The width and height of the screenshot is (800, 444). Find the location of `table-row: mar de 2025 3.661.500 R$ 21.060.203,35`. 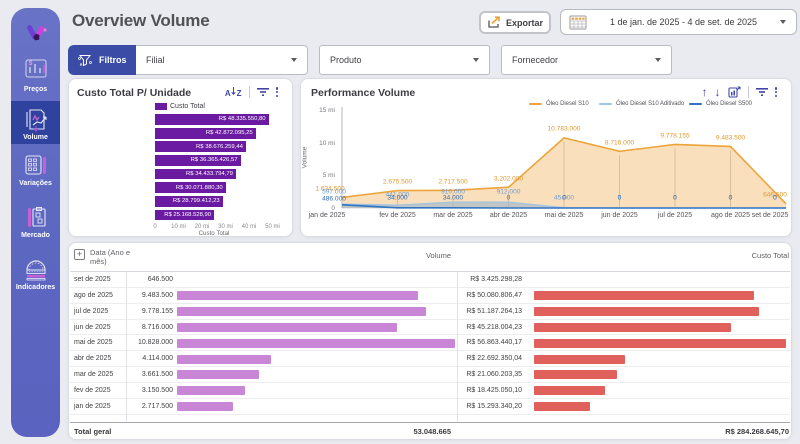

table-row: mar de 2025 3.661.500 R$ 21.060.203,35 is located at coordinates (430, 375).